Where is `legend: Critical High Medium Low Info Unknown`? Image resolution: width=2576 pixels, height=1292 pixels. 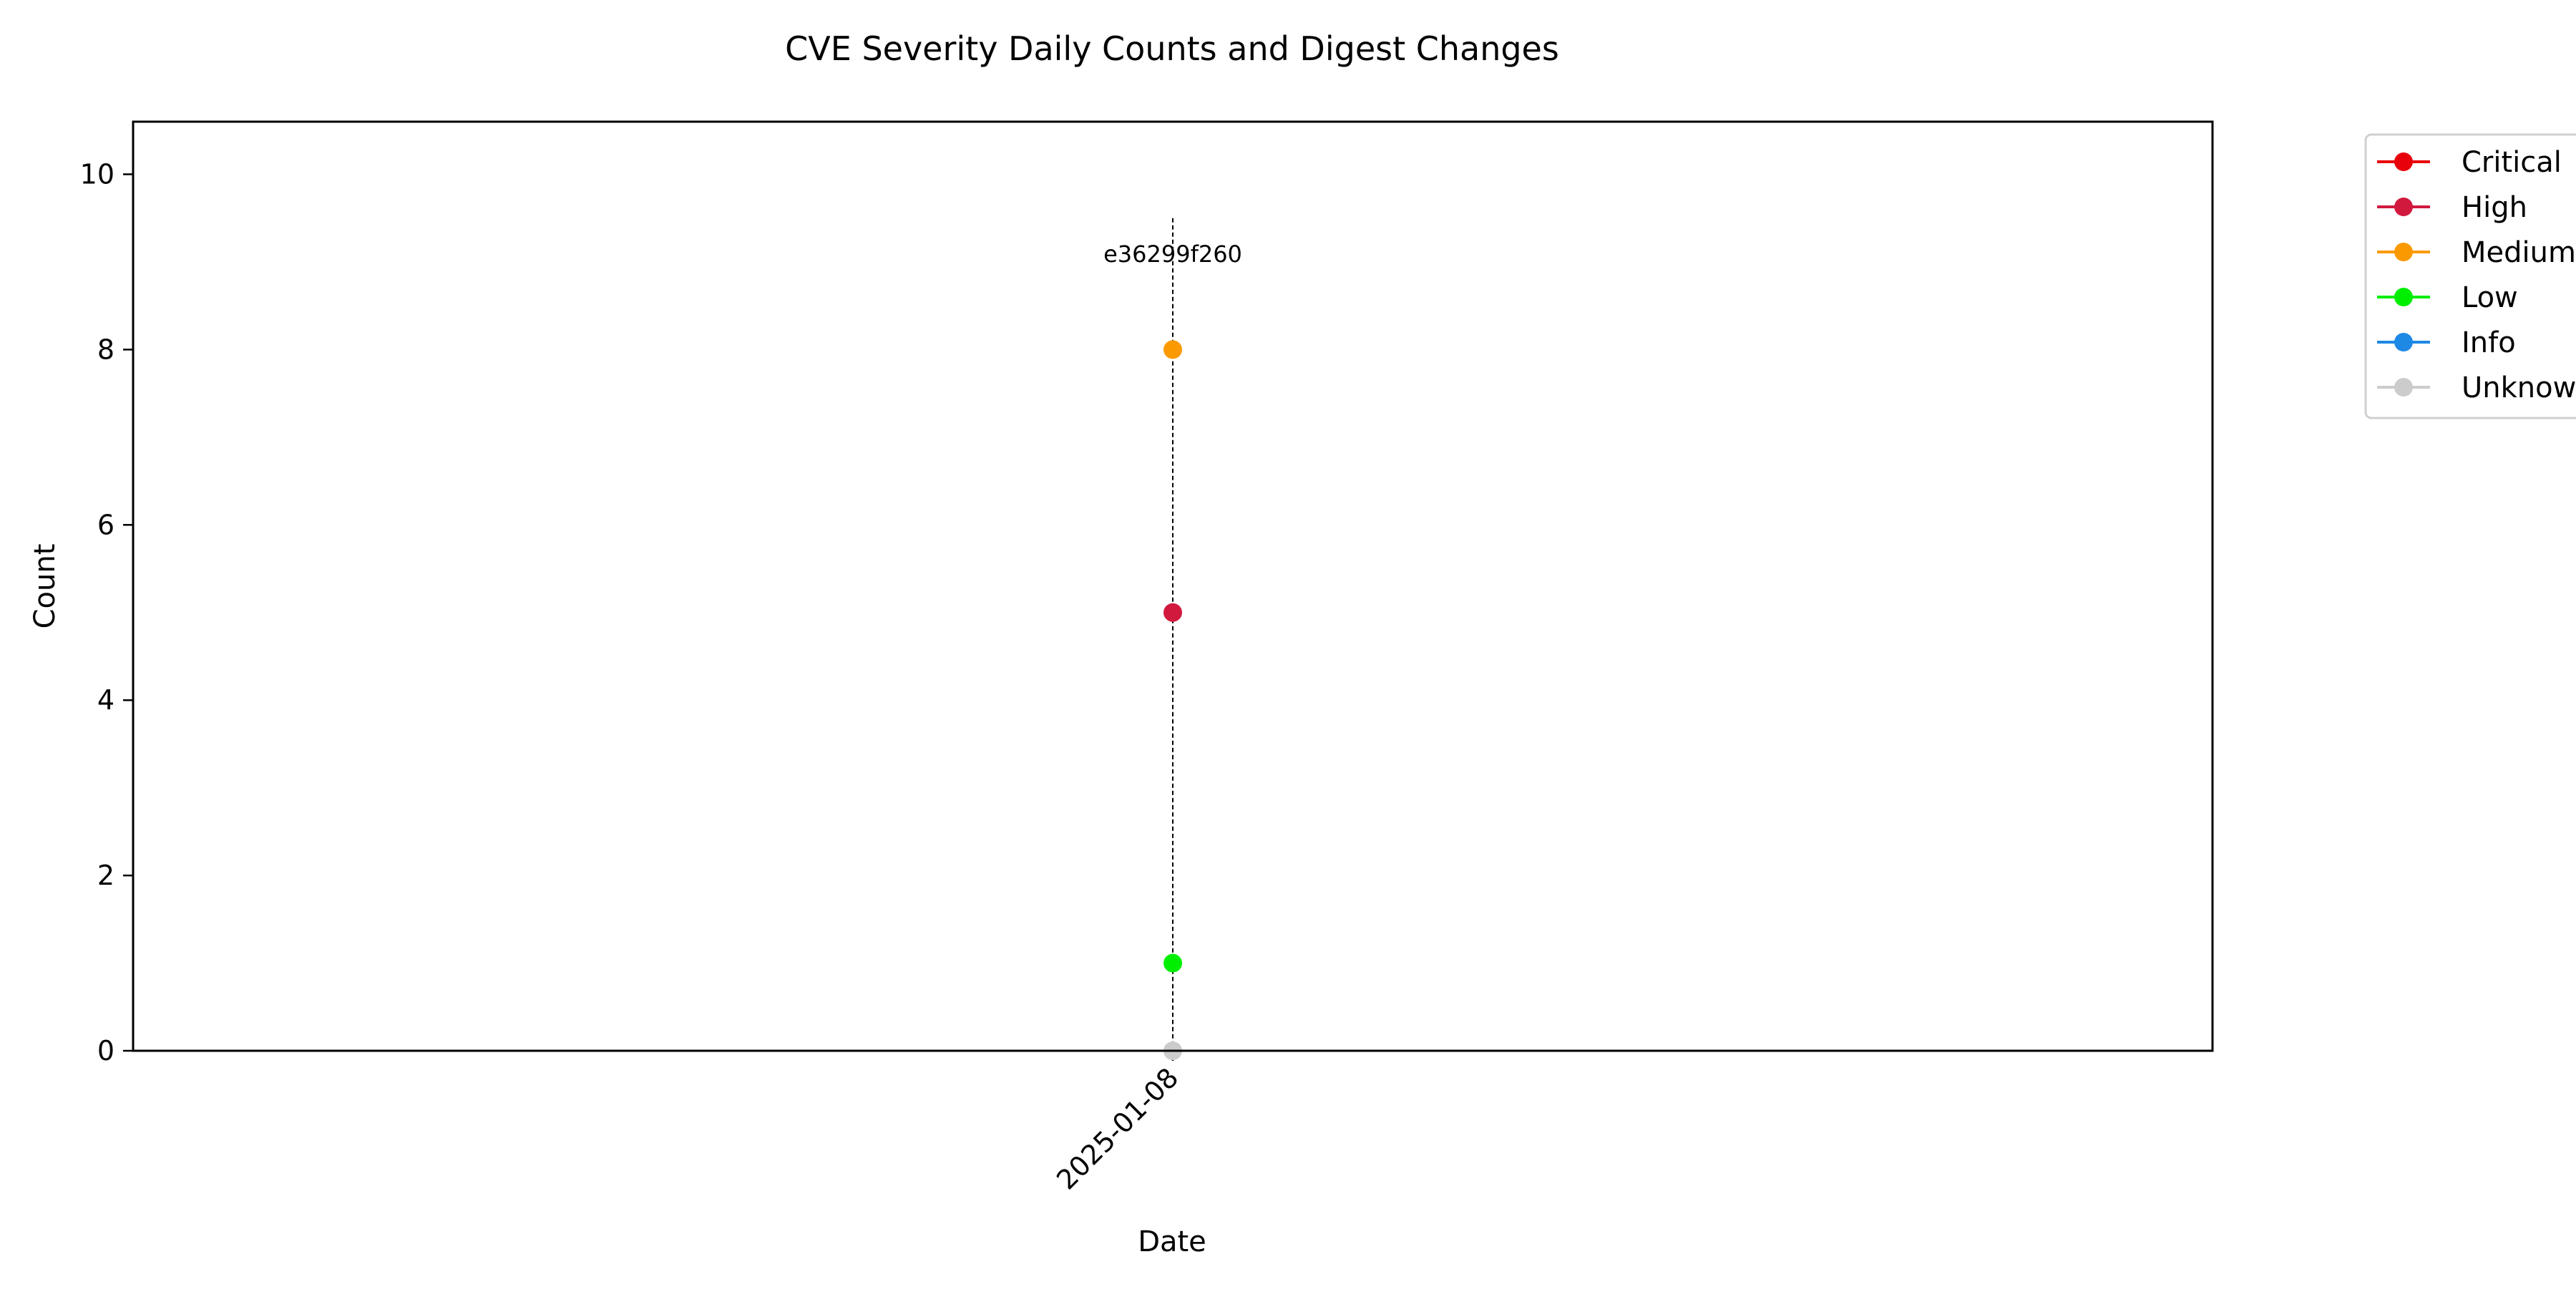
legend: Critical High Medium Low Info Unknown is located at coordinates (2470, 276).